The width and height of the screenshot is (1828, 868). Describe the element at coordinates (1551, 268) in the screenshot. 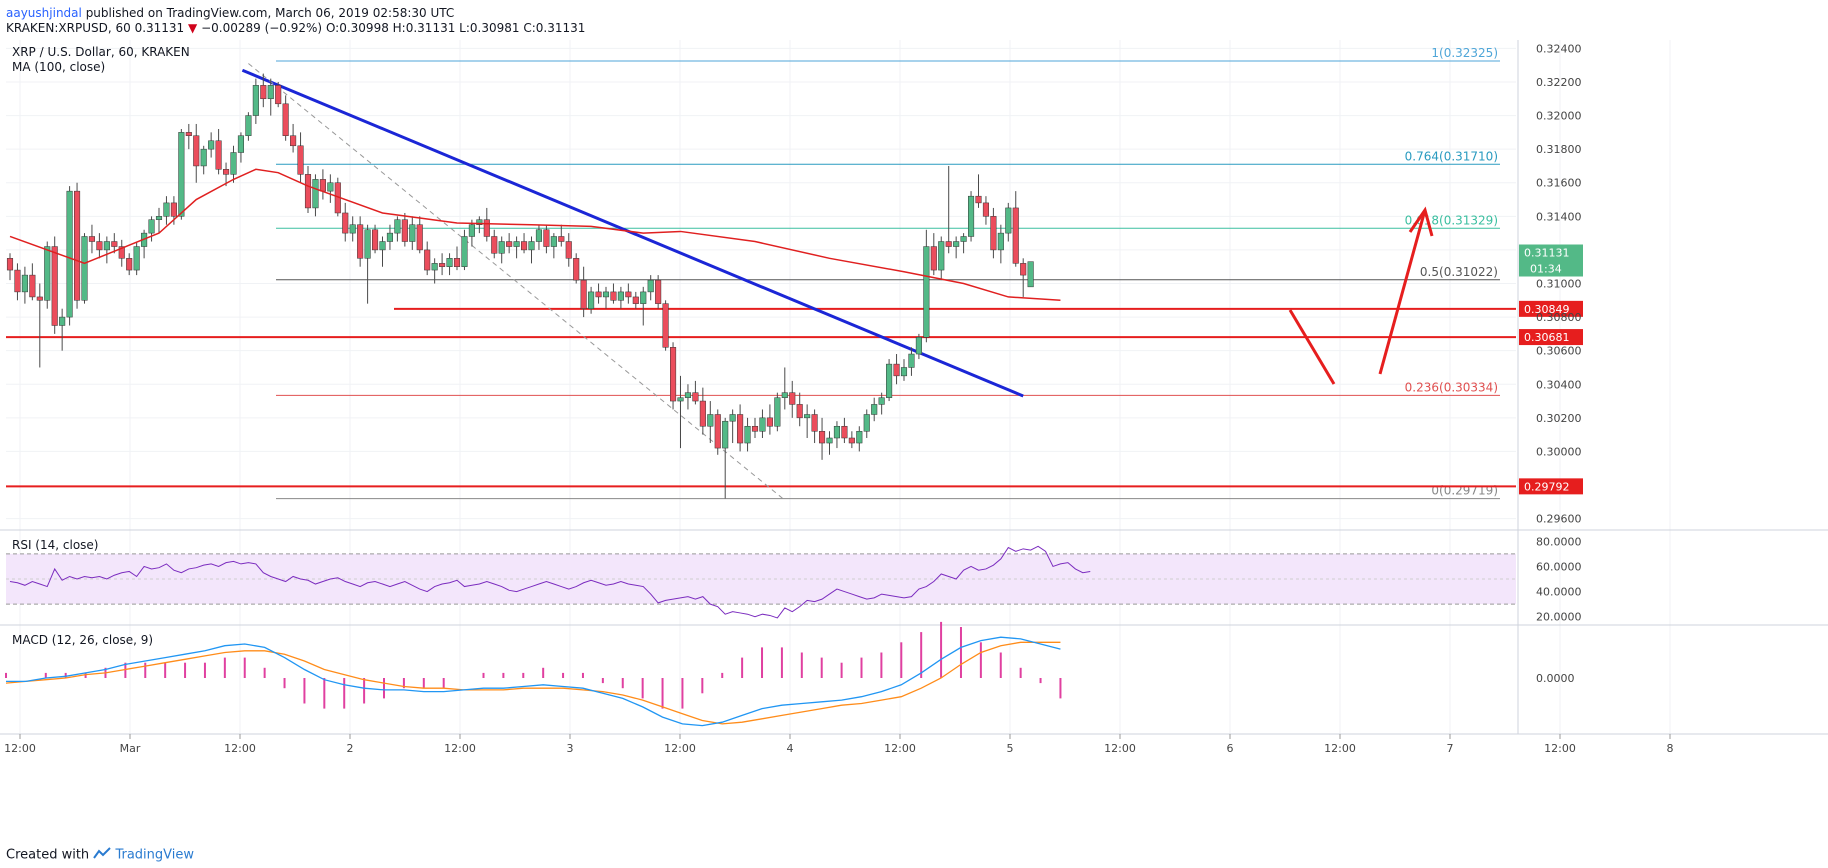

I see `countdown-badge` at that location.